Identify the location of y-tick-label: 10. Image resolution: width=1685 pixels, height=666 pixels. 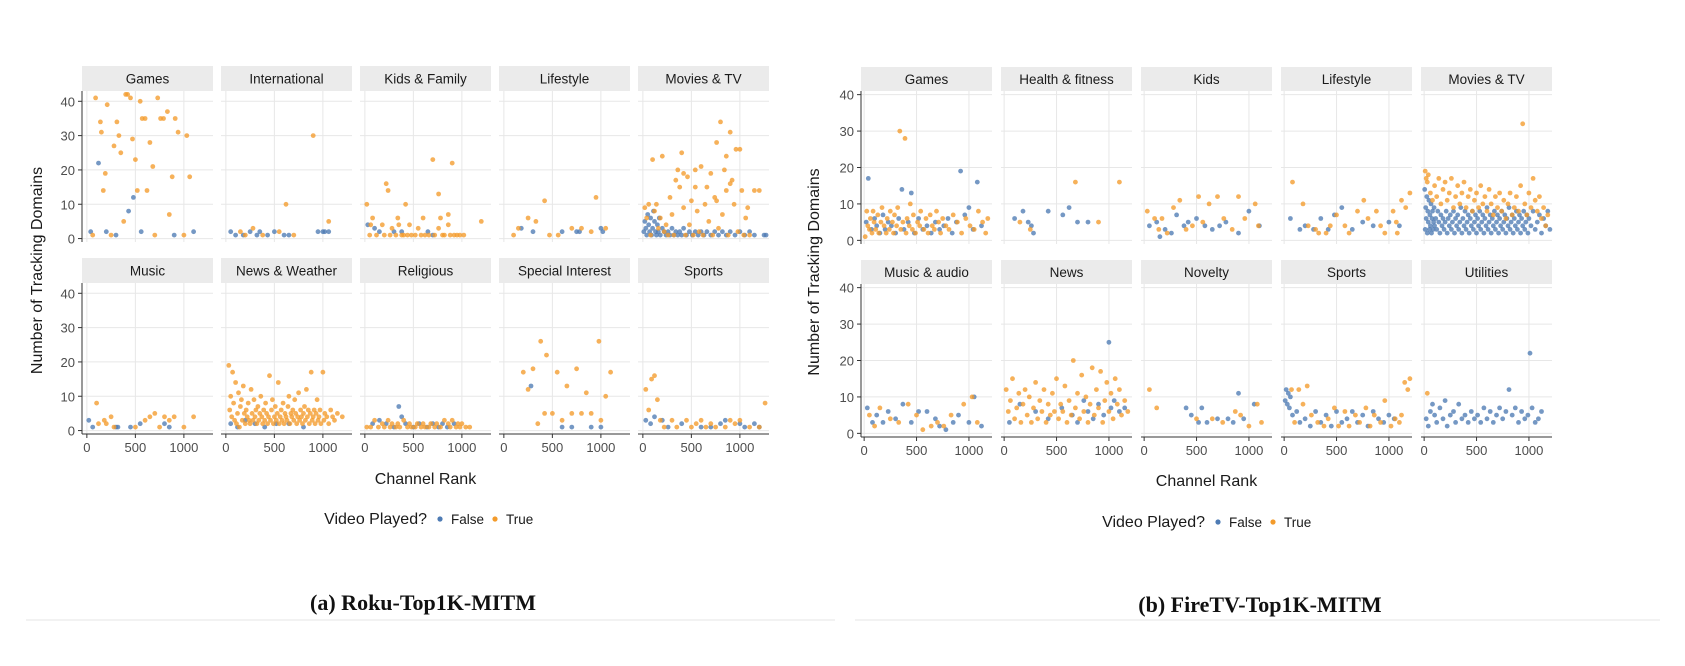
(847, 204).